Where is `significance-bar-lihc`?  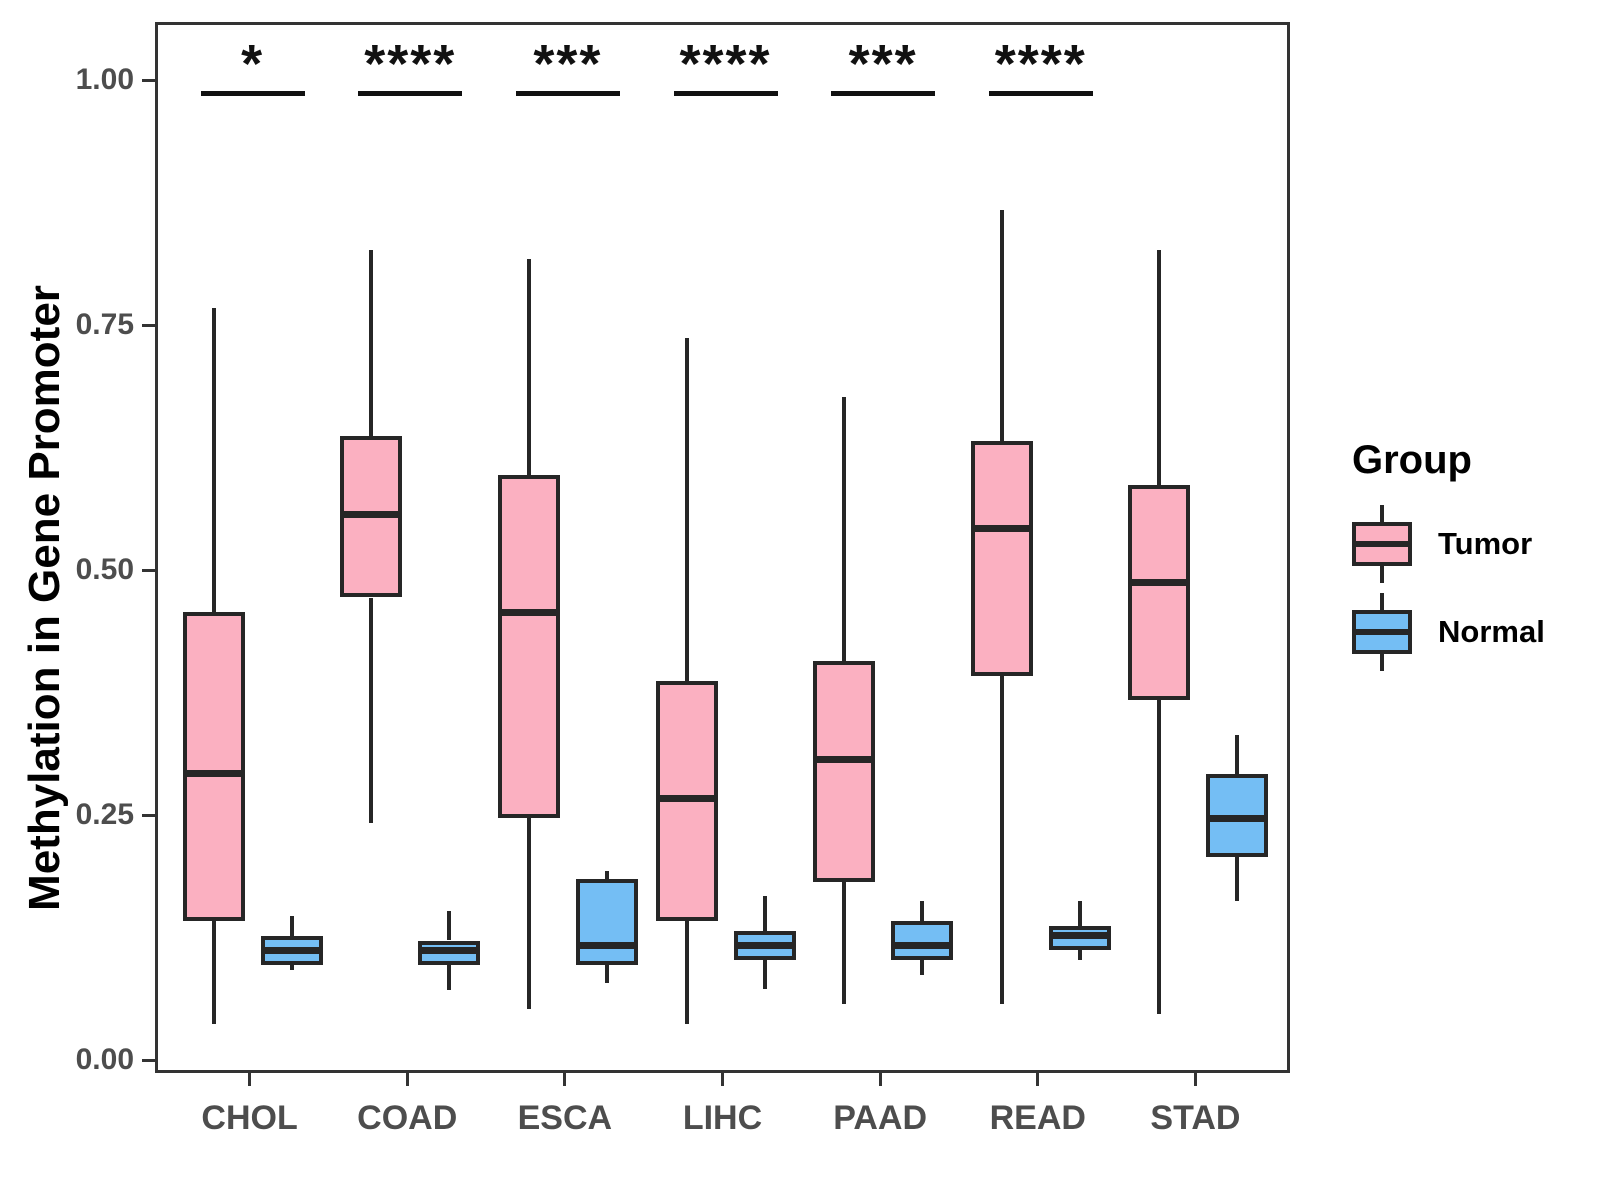
significance-bar-lihc is located at coordinates (725, 93).